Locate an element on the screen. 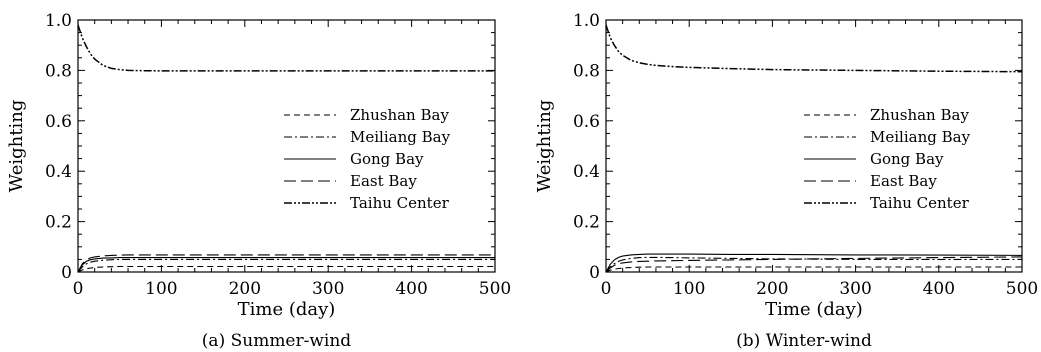 Image resolution: width=1041 pixels, height=352 pixels. chart-caption: (a) Summer-wind is located at coordinates (277, 341).